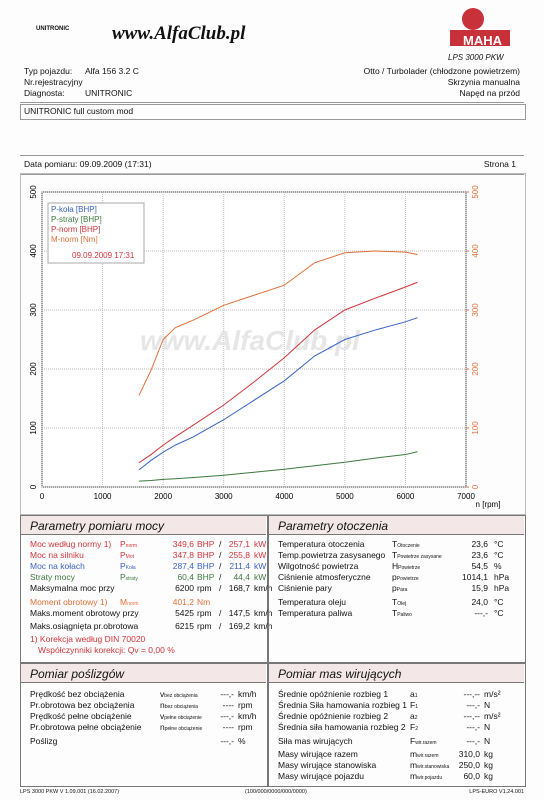  I want to click on row-label: Masy wirujące stanowiska, so click(327, 765).